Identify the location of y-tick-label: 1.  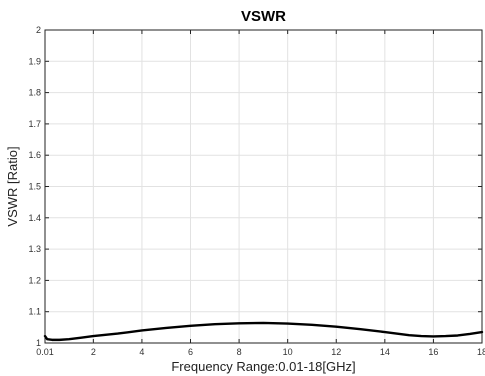
(38, 343).